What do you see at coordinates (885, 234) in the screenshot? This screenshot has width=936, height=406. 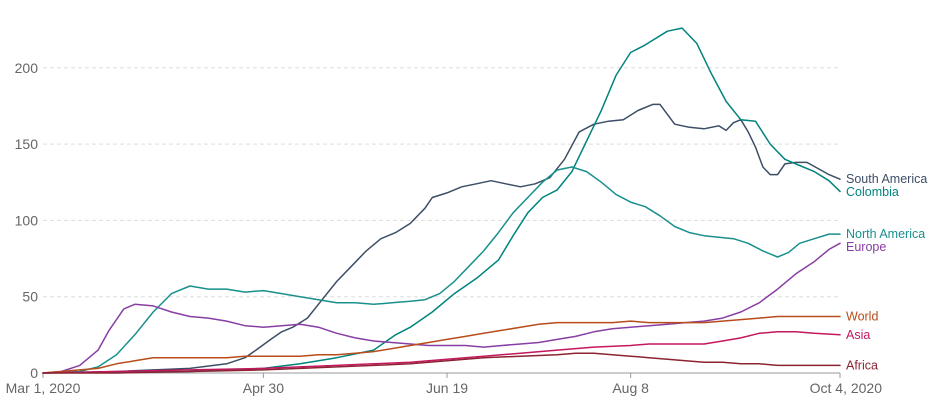 I see `series-label-north-america: North America` at bounding box center [885, 234].